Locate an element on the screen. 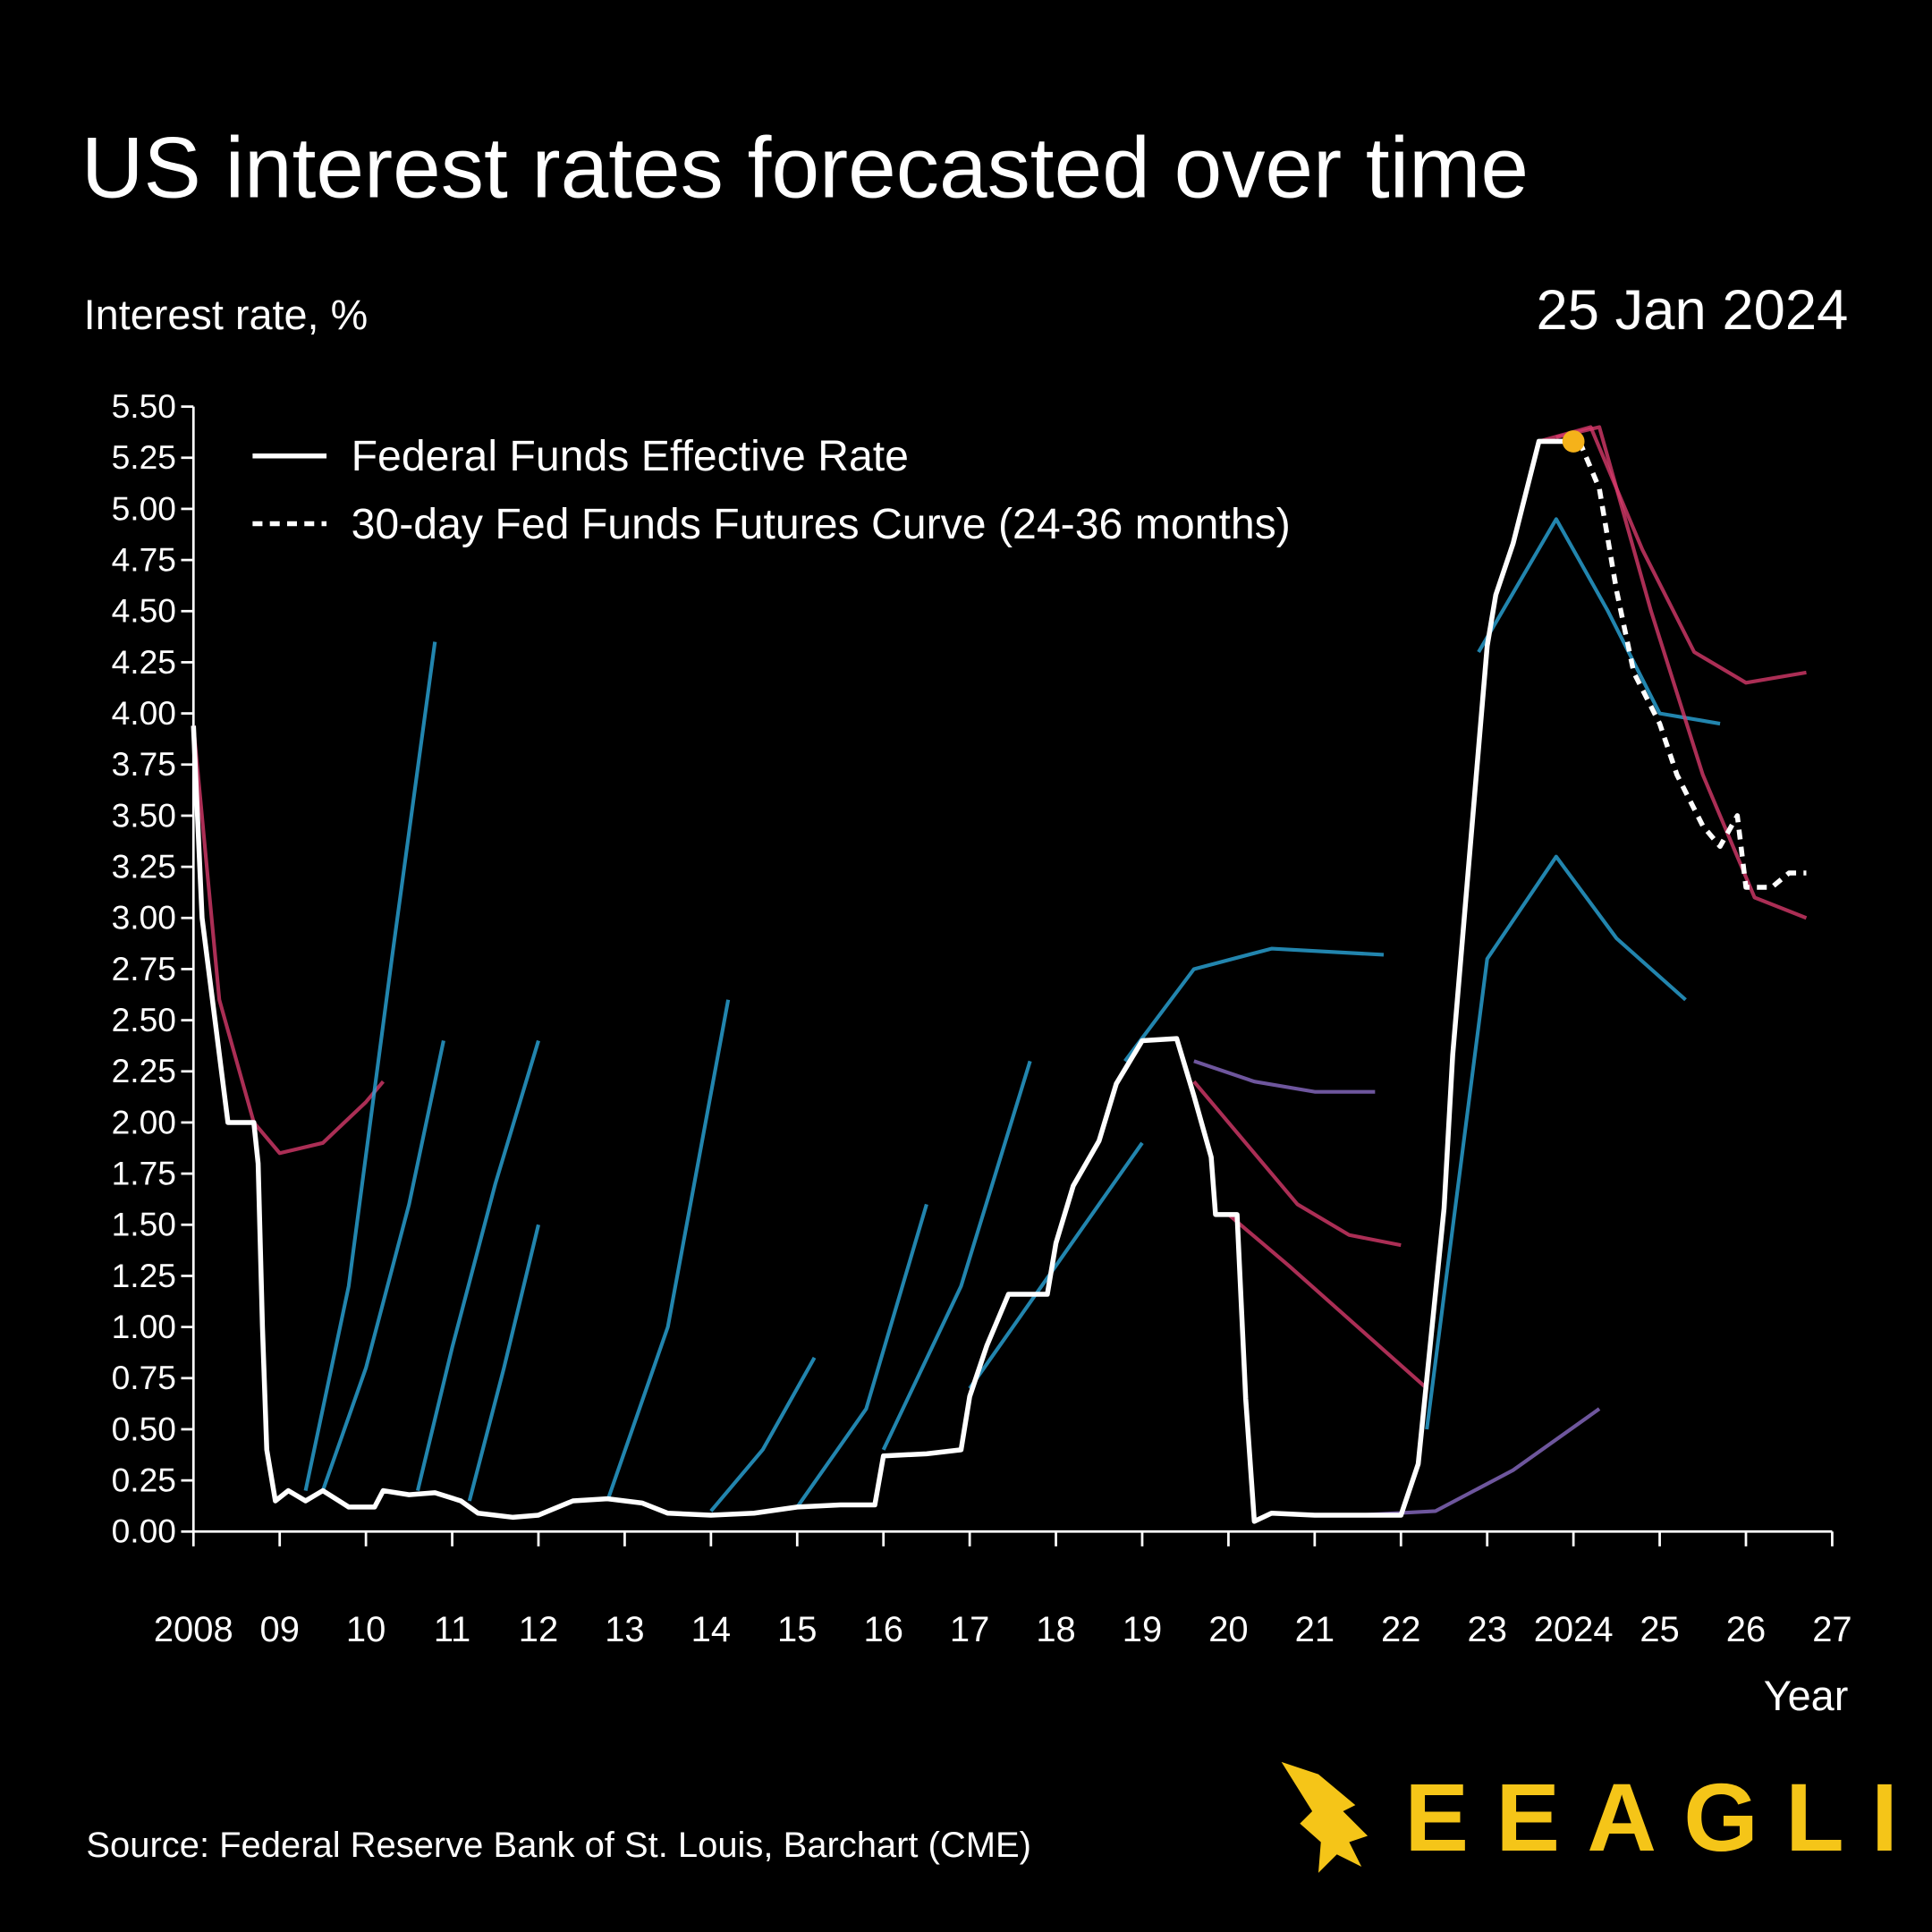  x-tick-label: 13 is located at coordinates (624, 1629).